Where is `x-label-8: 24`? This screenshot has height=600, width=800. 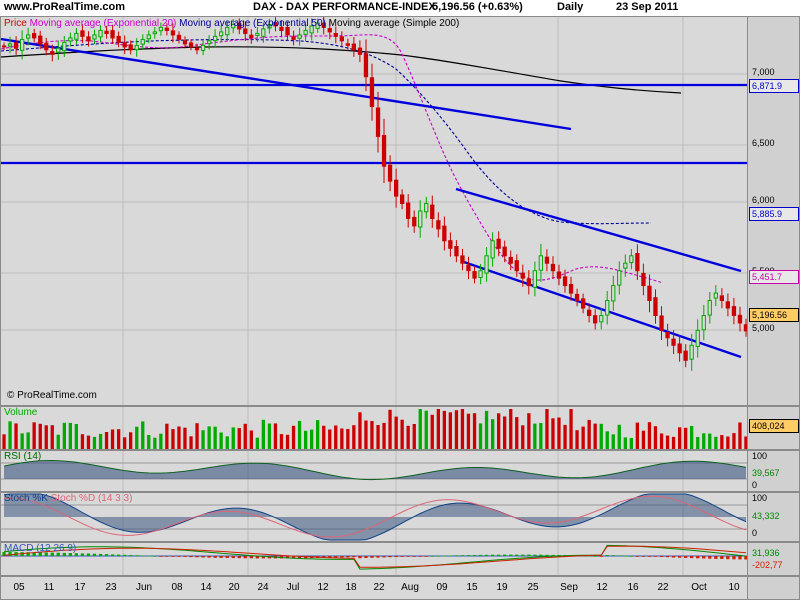
x-label-8: 24 is located at coordinates (263, 587).